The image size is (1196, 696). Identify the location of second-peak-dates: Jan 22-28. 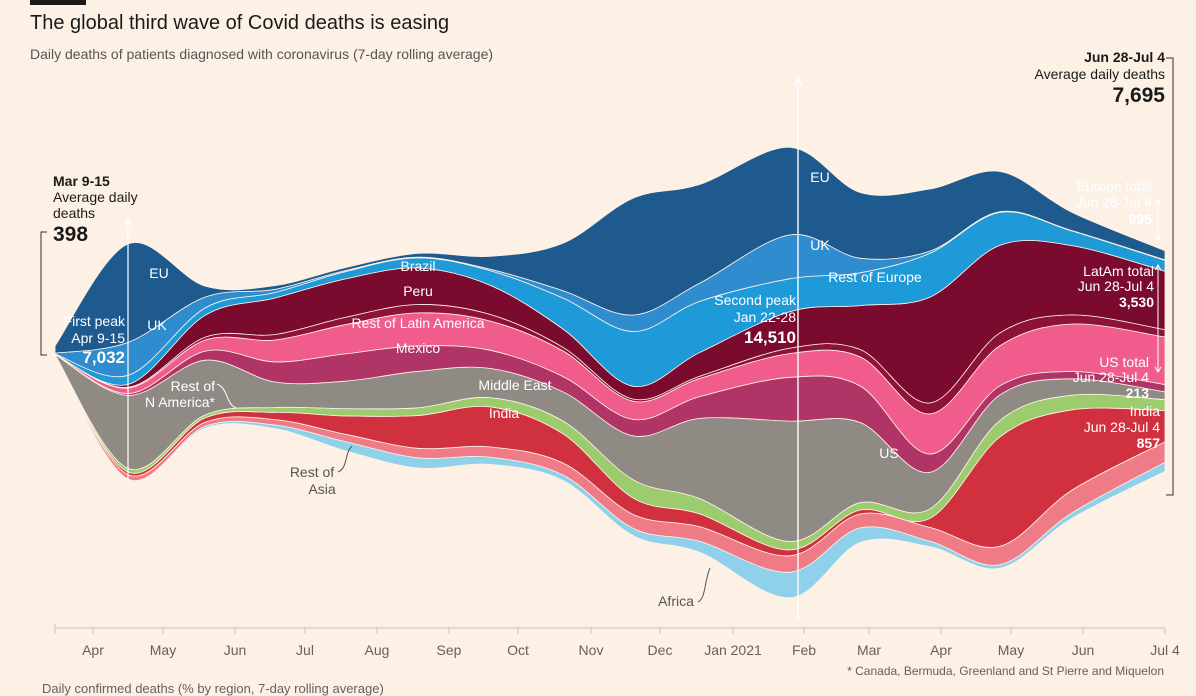
(765, 317).